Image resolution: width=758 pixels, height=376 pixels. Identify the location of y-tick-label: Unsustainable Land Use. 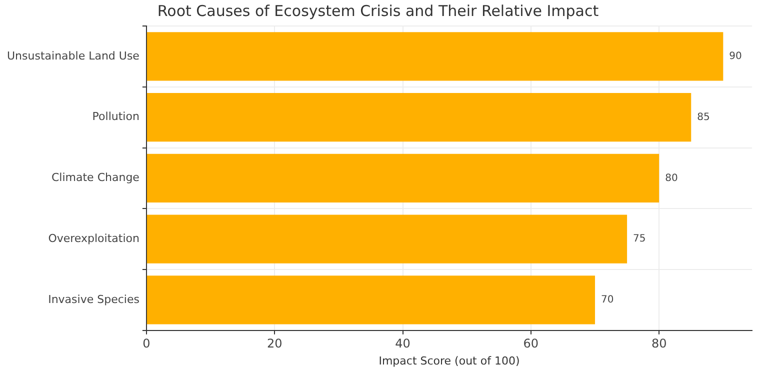
(73, 55).